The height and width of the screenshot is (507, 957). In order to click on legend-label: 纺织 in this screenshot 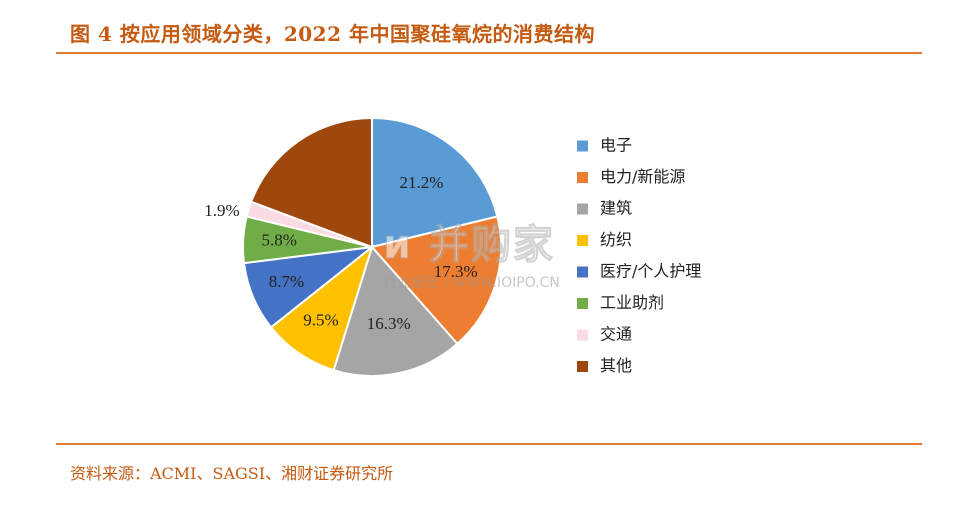, I will do `click(616, 239)`.